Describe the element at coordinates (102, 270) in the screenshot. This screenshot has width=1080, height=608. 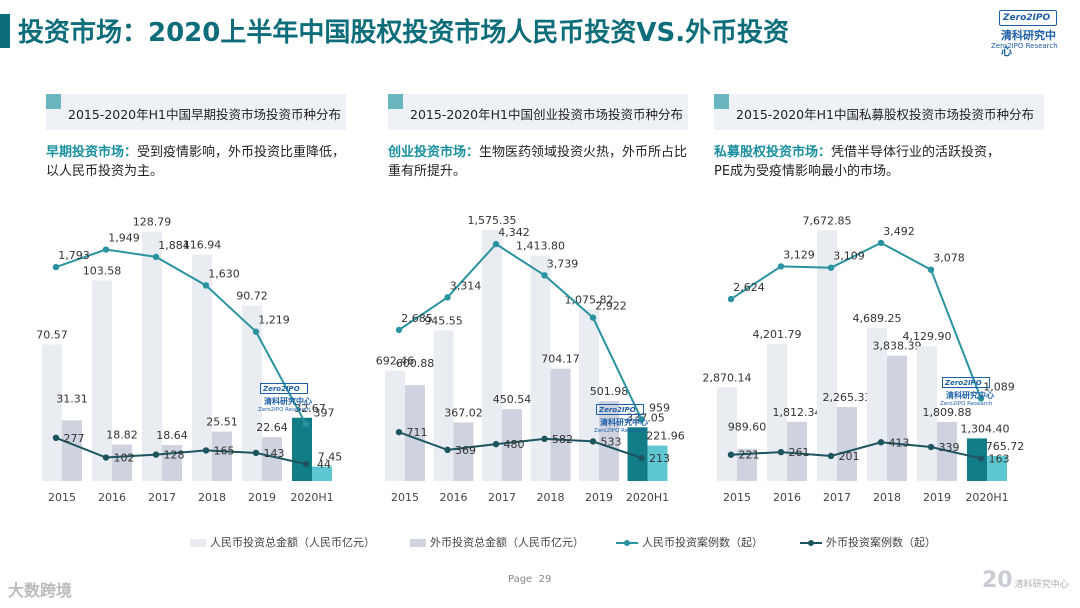
I see `bar-label-rmb: 103.58` at that location.